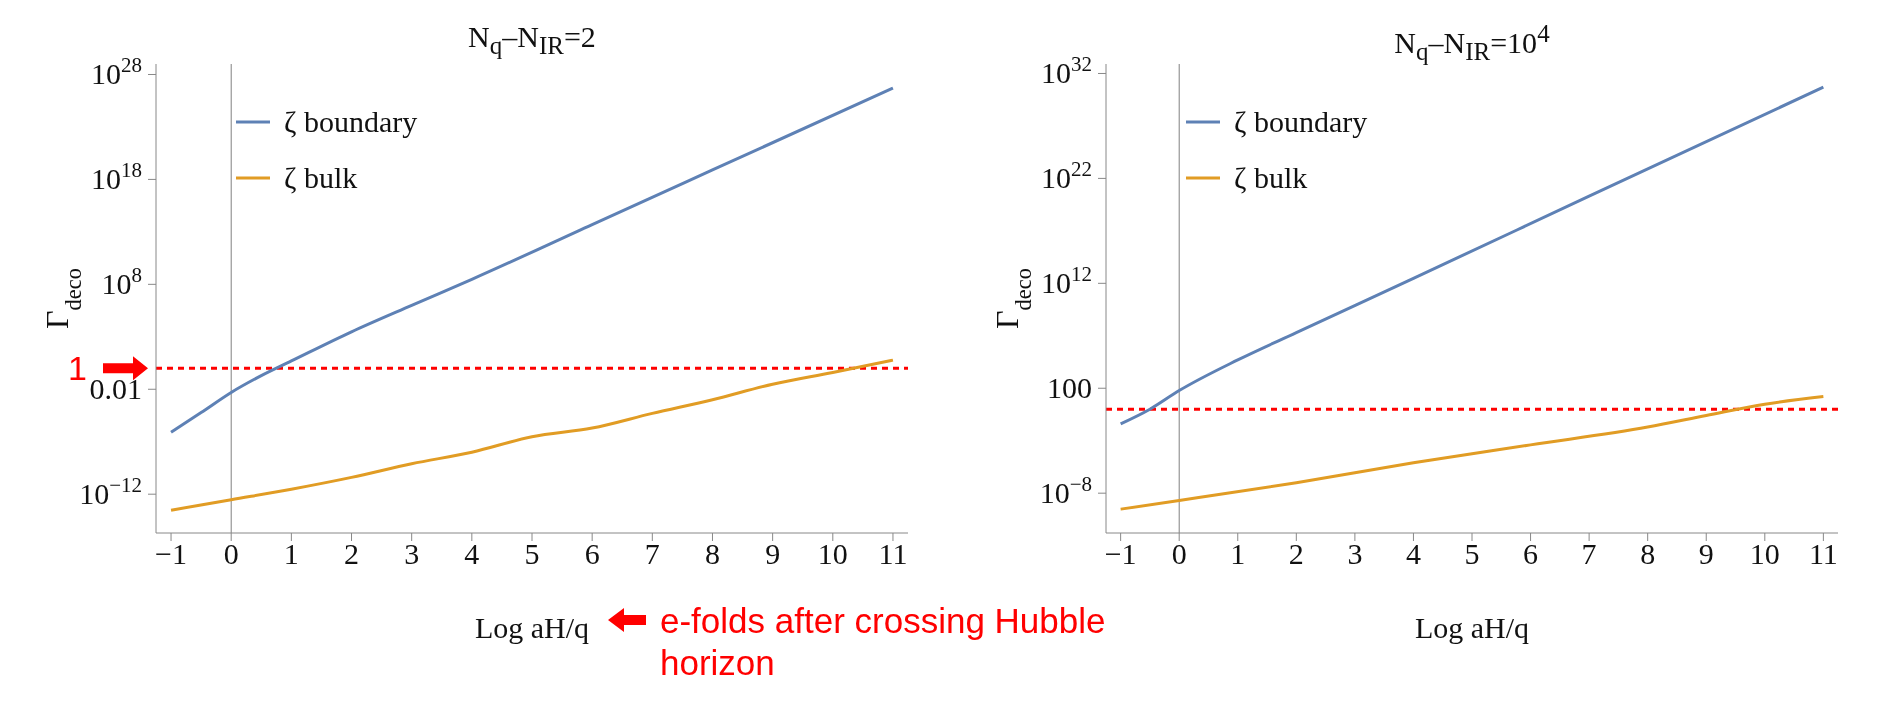  I want to click on y-tick-label: 10$^{8}$, so click(121, 282).